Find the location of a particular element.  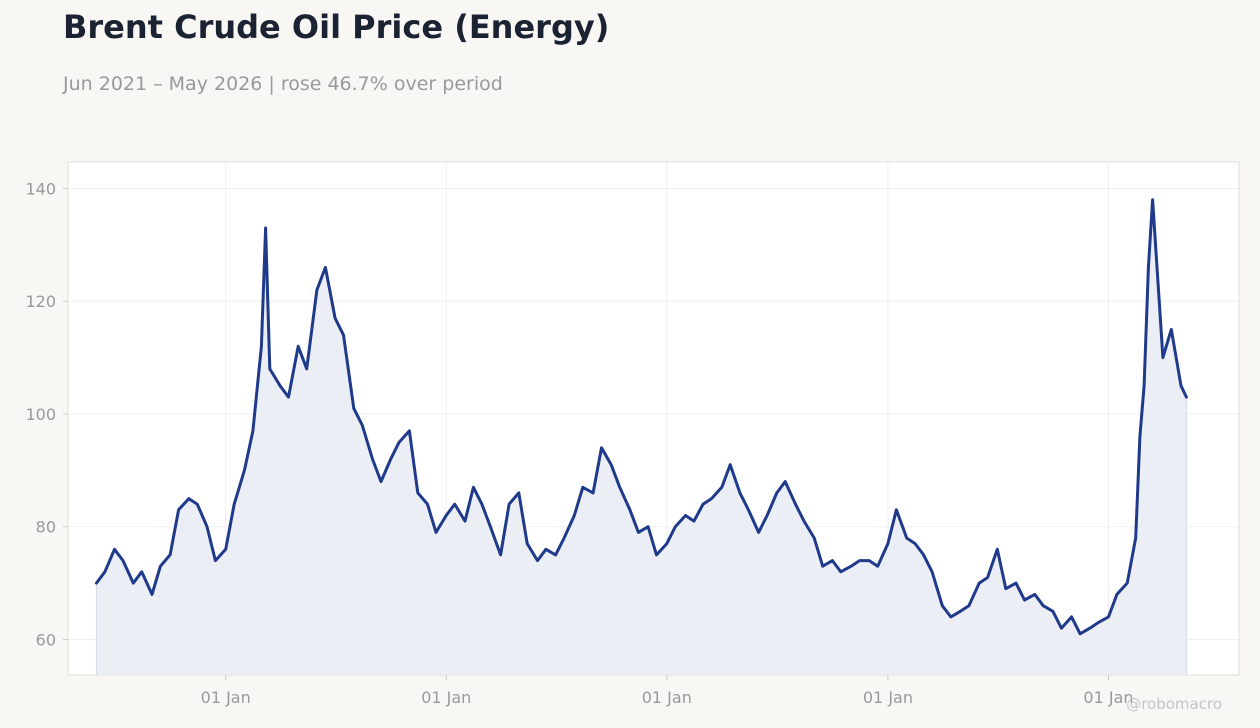

watermark: @robomacro is located at coordinates (1174, 704).